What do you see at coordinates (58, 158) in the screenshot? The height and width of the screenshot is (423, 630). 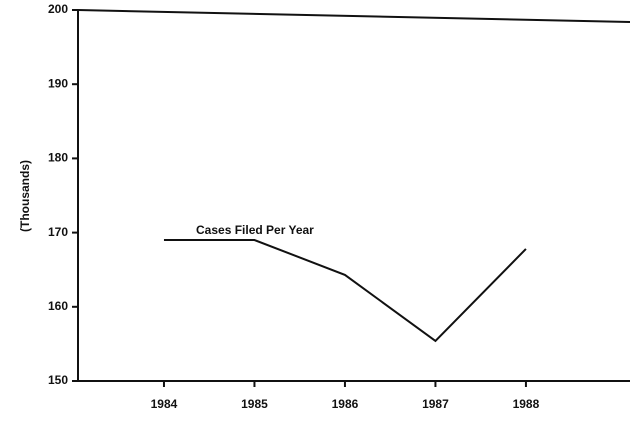 I see `y-tick-label: 180` at bounding box center [58, 158].